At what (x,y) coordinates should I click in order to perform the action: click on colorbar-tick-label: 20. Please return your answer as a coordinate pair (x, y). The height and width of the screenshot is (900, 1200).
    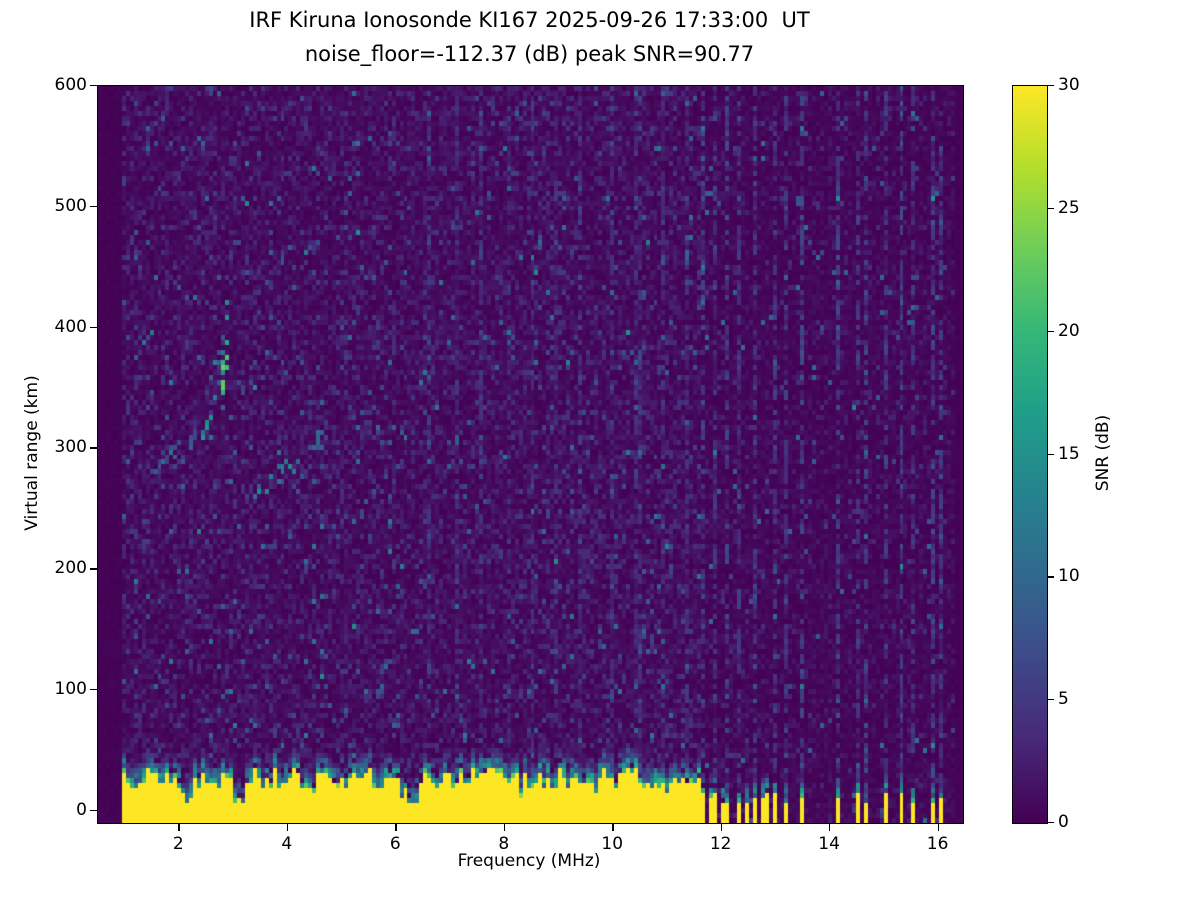
    Looking at the image, I should click on (1069, 330).